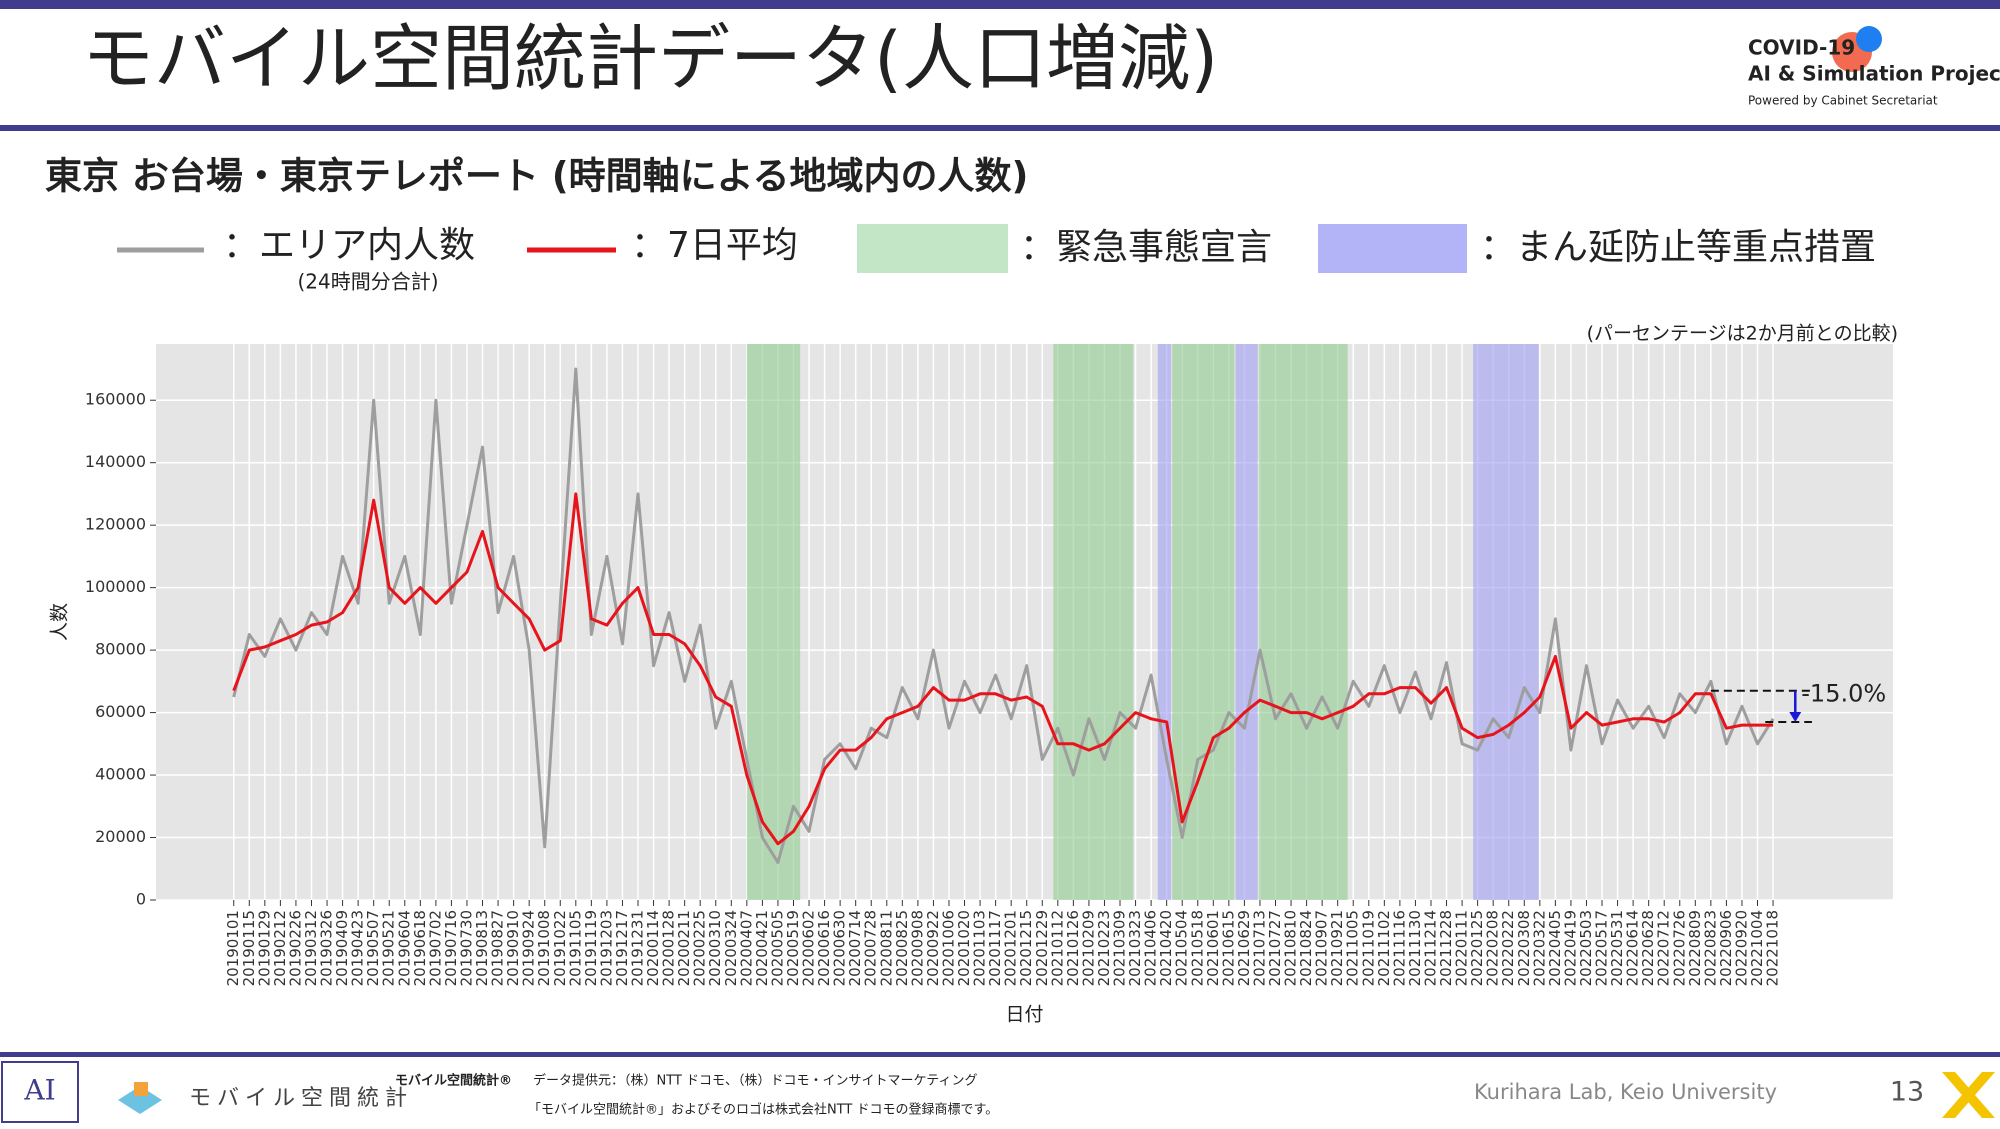 This screenshot has height=1129, width=2000. What do you see at coordinates (824, 948) in the screenshot?
I see `x-tick-label: 20200616` at bounding box center [824, 948].